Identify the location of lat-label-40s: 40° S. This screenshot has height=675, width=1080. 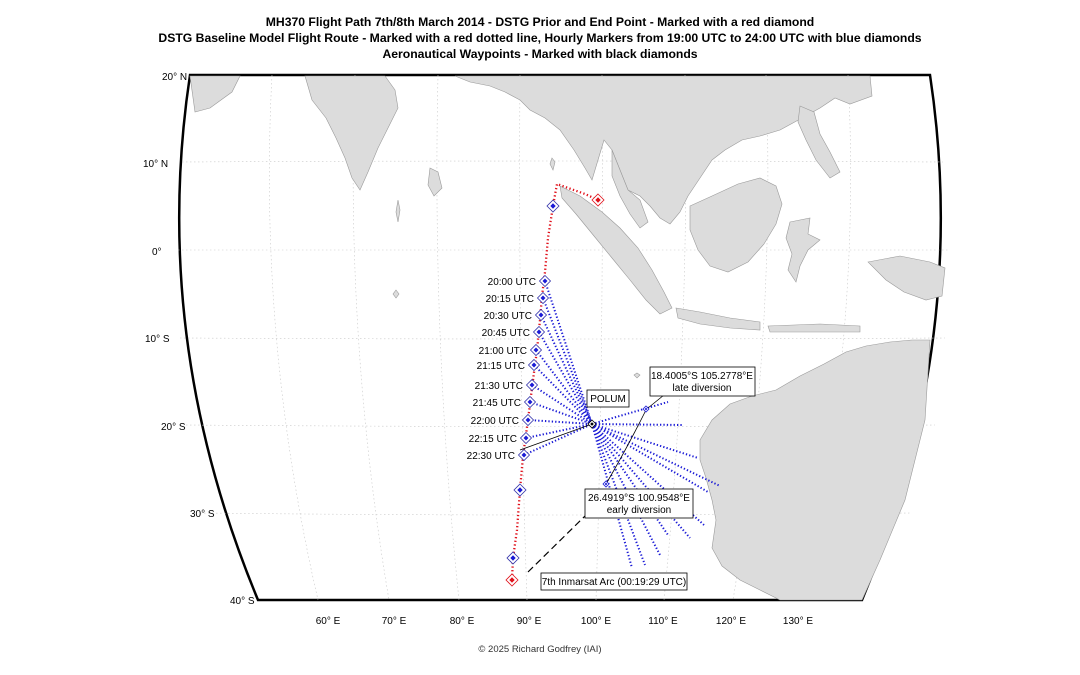
(242, 601).